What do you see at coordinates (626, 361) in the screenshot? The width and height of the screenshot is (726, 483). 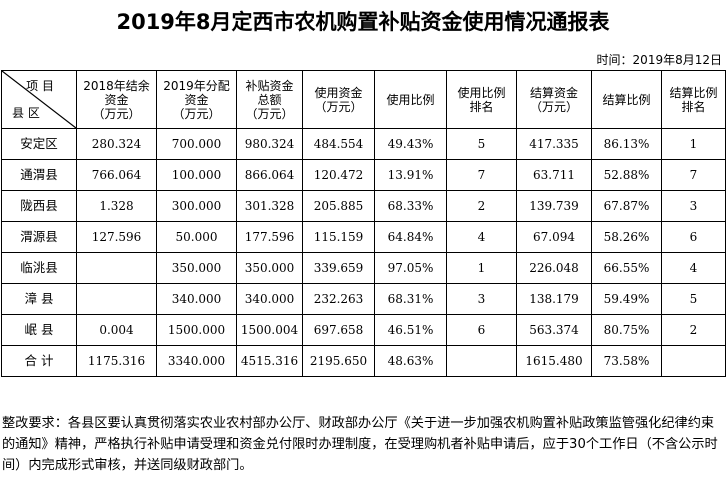 I see `value-cell: 73.58%` at bounding box center [626, 361].